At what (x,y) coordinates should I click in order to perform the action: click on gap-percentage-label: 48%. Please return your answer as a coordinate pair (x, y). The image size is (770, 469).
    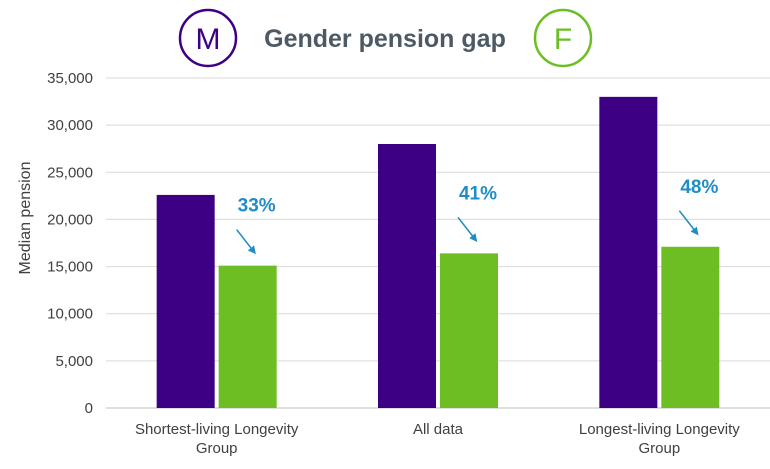
    Looking at the image, I should click on (699, 187).